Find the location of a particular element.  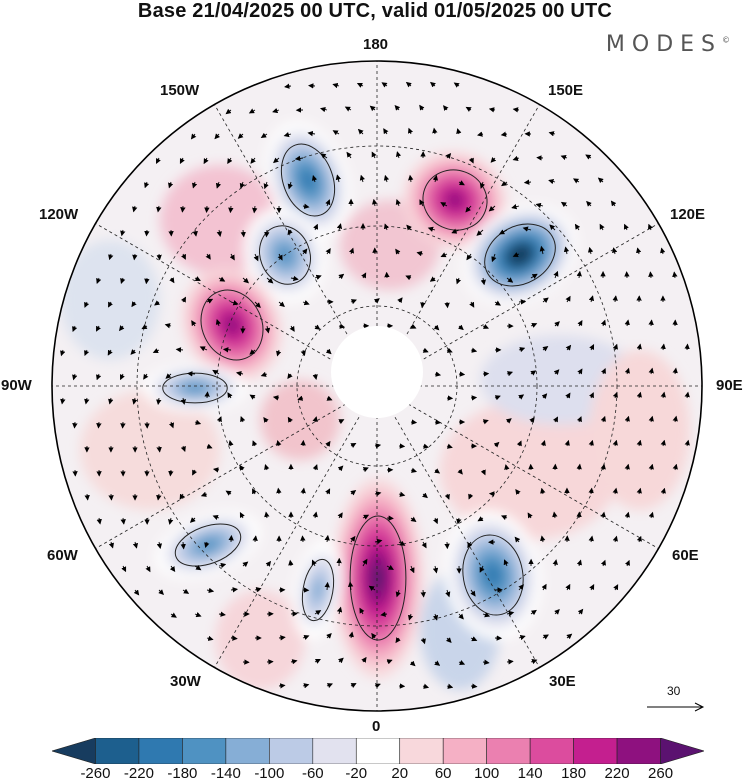

colorbar-label: 20 is located at coordinates (400, 773).